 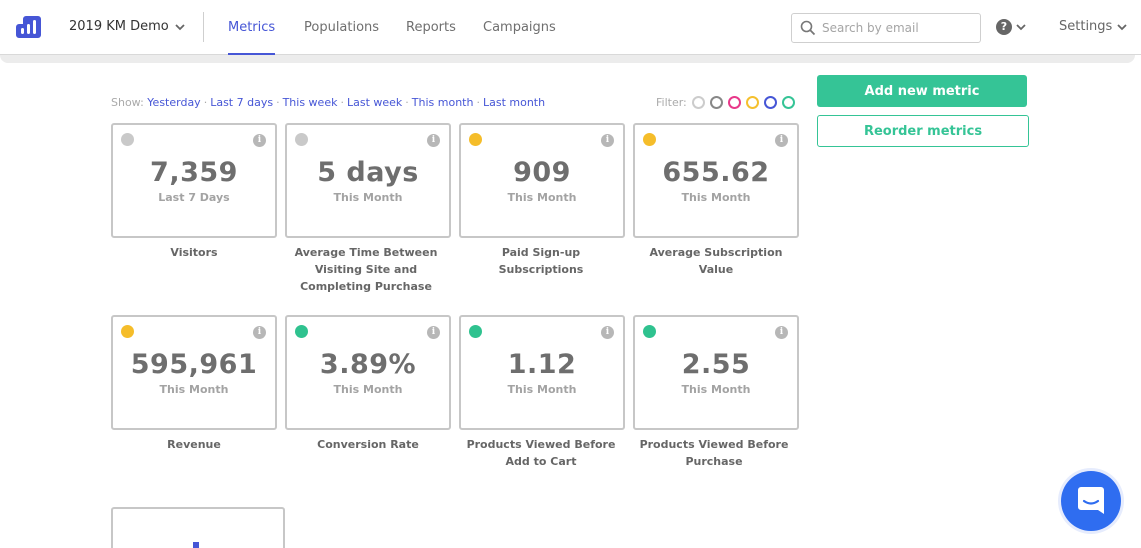 I want to click on metric-card: i 7,359 Last 7 Days, so click(x=194, y=180).